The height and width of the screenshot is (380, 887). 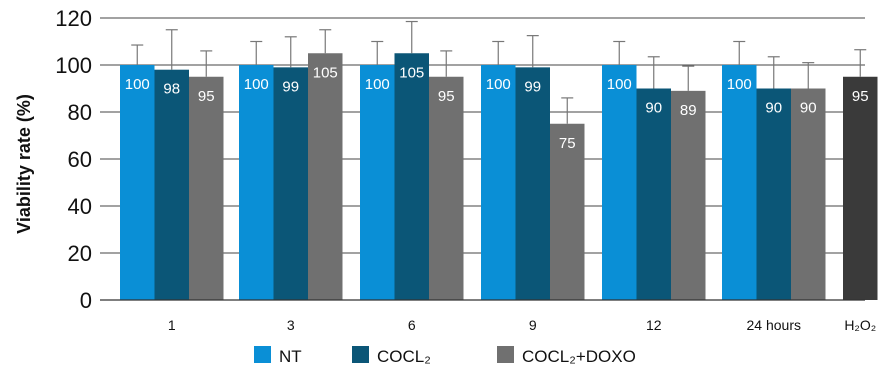 I want to click on x-tick-label: 3, so click(x=291, y=325).